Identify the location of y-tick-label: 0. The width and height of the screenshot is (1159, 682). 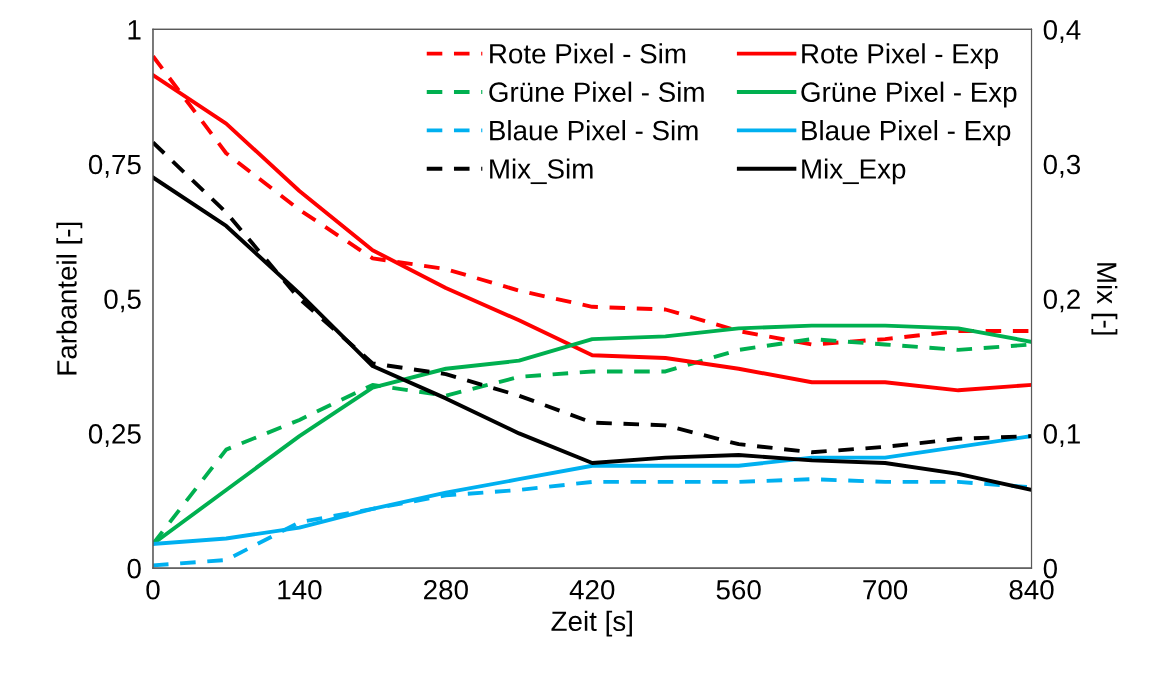
(134, 568).